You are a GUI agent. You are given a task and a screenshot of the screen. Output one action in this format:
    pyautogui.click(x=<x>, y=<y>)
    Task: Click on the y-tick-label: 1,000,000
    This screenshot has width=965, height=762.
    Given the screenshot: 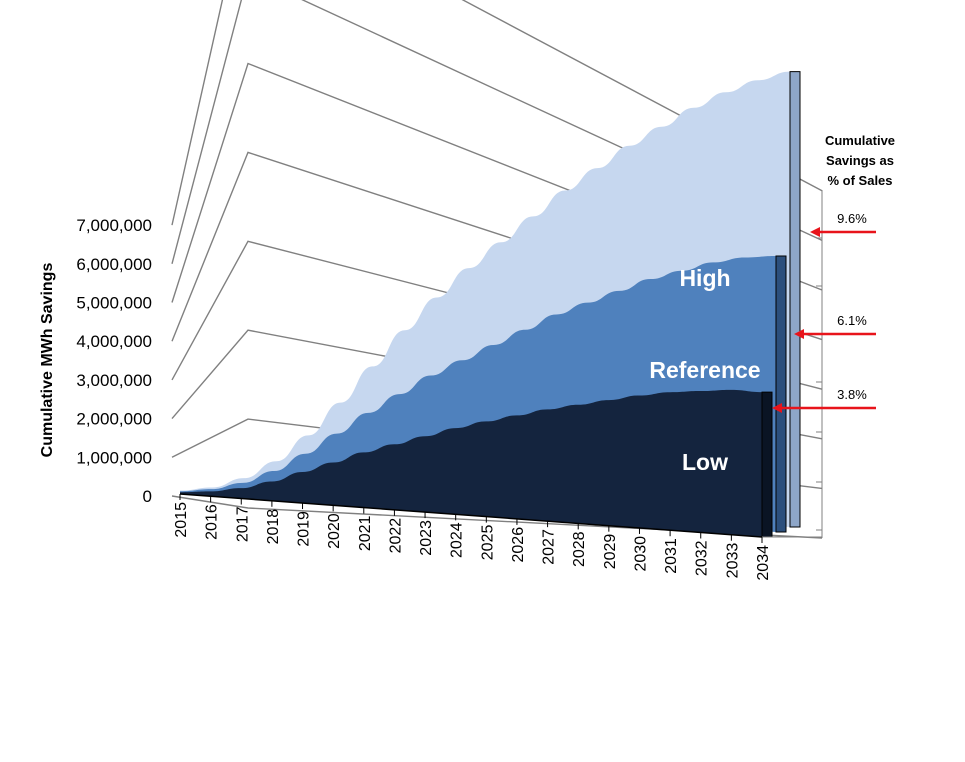 What is the action you would take?
    pyautogui.click(x=114, y=457)
    